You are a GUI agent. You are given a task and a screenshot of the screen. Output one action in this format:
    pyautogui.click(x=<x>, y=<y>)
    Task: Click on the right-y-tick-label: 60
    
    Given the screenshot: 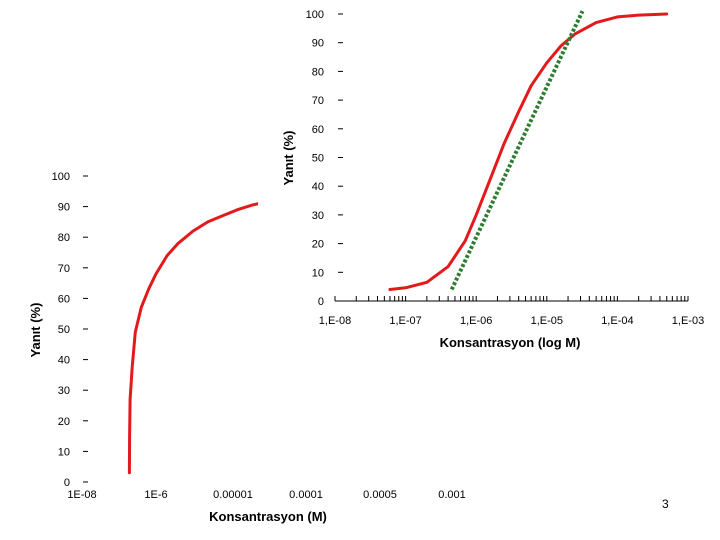 What is the action you would take?
    pyautogui.click(x=318, y=130)
    